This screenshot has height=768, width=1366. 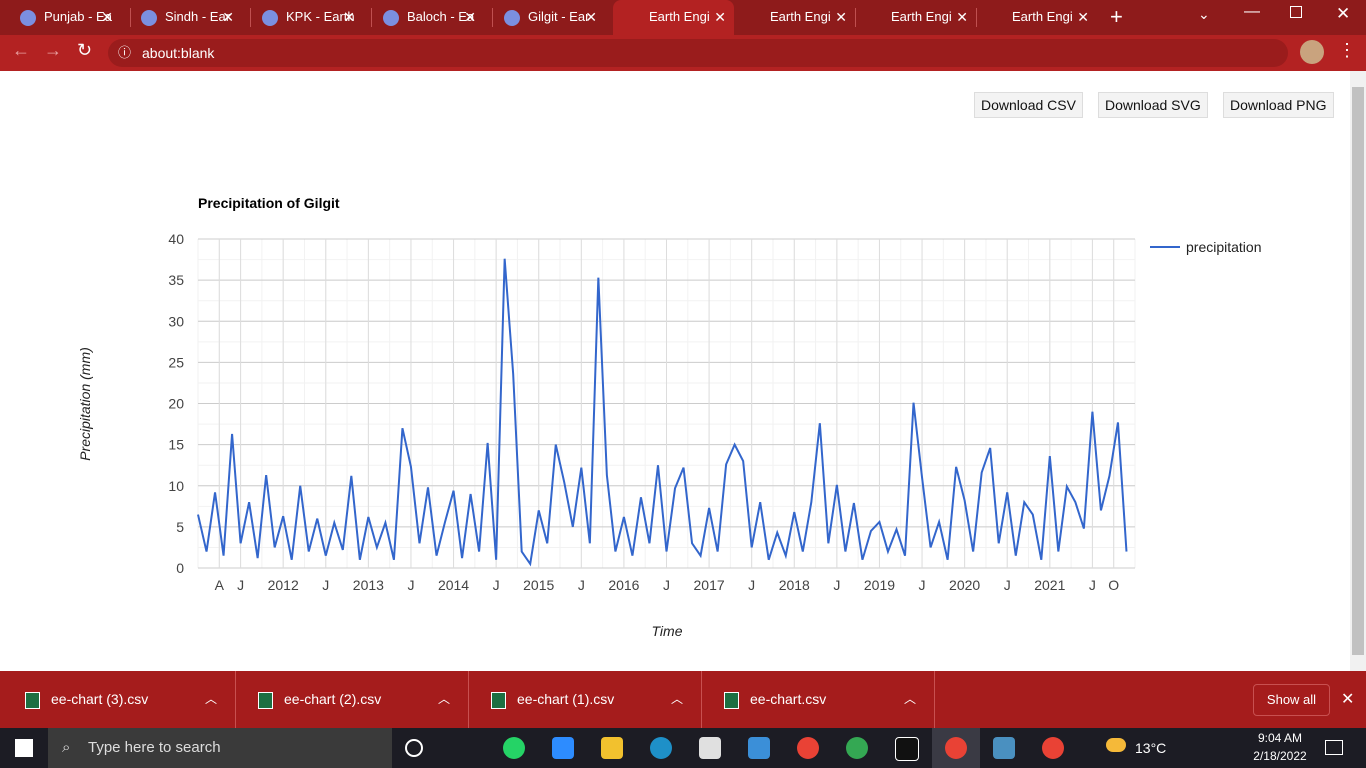 What do you see at coordinates (1116, 16) in the screenshot?
I see `new-tab: +` at bounding box center [1116, 16].